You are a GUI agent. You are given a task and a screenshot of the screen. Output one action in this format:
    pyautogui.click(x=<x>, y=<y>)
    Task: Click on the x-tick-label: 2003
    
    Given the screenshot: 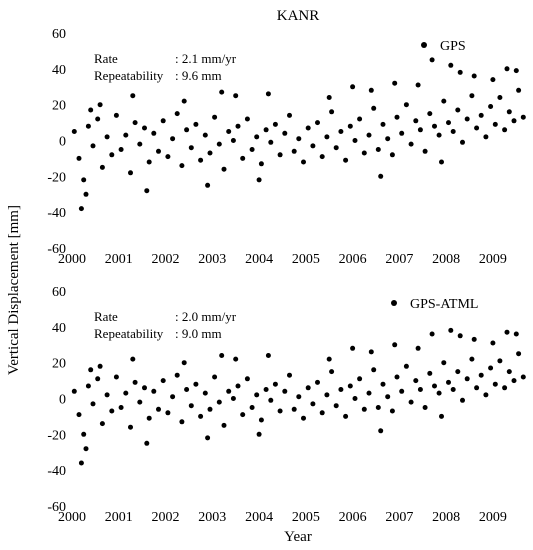 What is the action you would take?
    pyautogui.click(x=212, y=517)
    